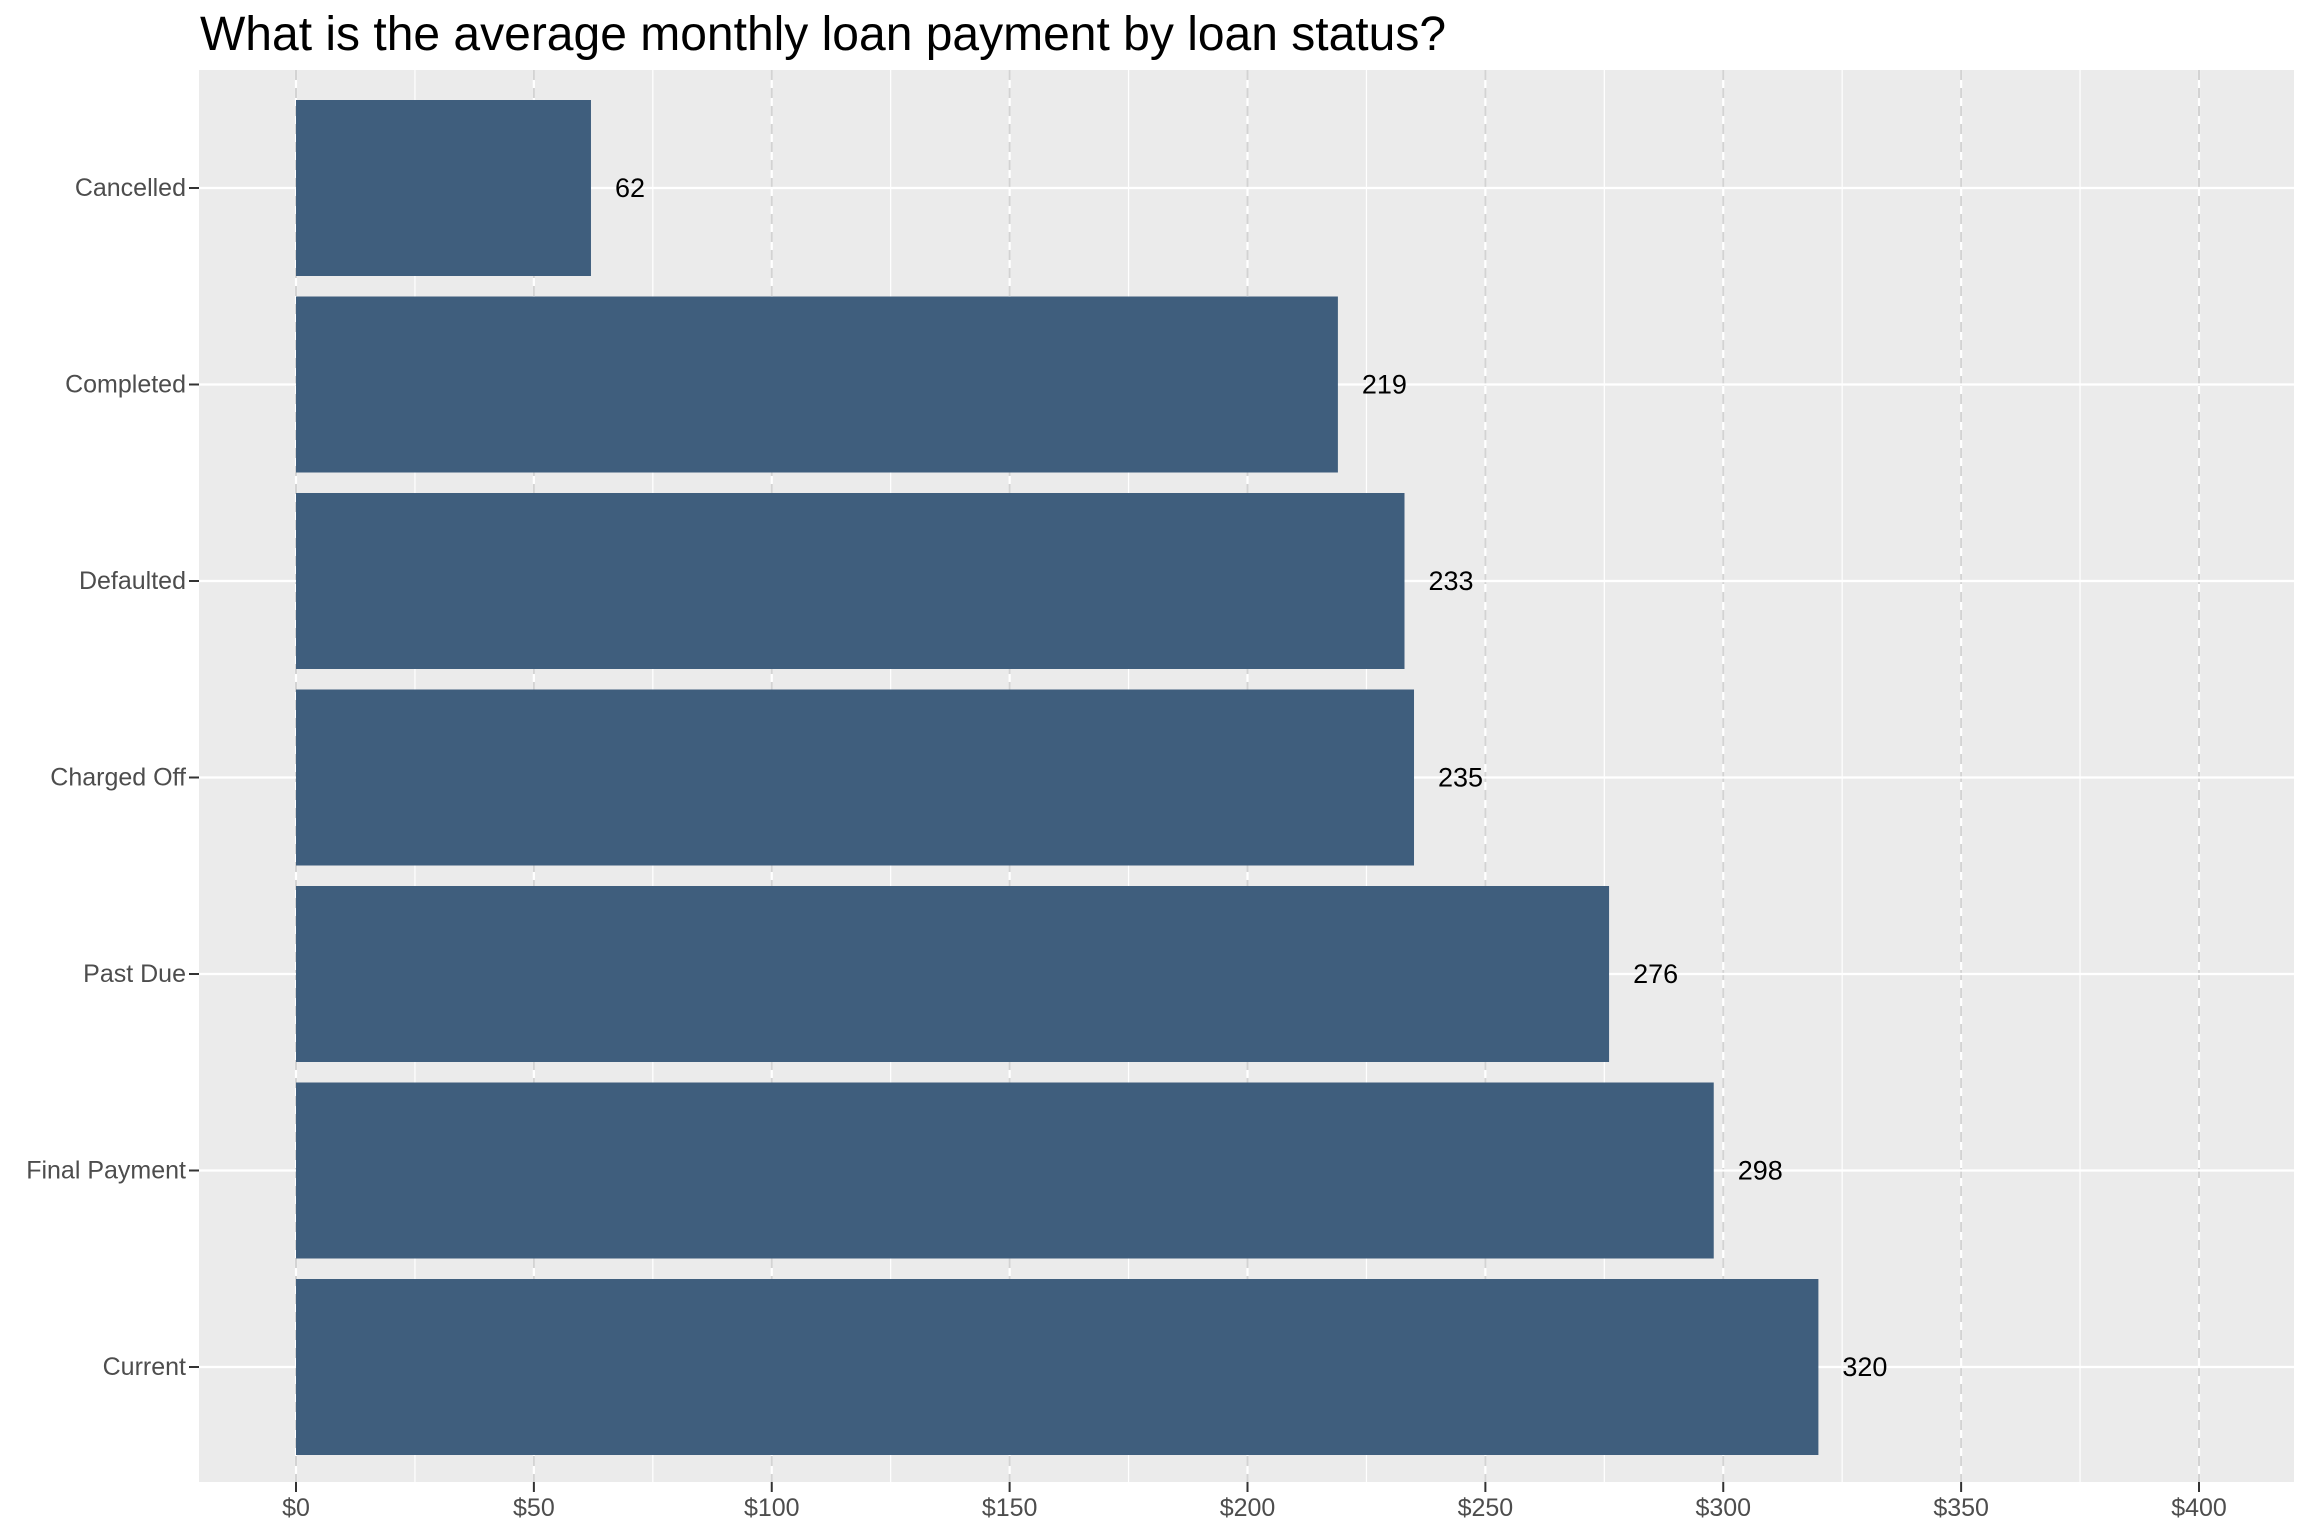 Image resolution: width=2304 pixels, height=1536 pixels. I want to click on y-tick-label: Past Due, so click(134, 974).